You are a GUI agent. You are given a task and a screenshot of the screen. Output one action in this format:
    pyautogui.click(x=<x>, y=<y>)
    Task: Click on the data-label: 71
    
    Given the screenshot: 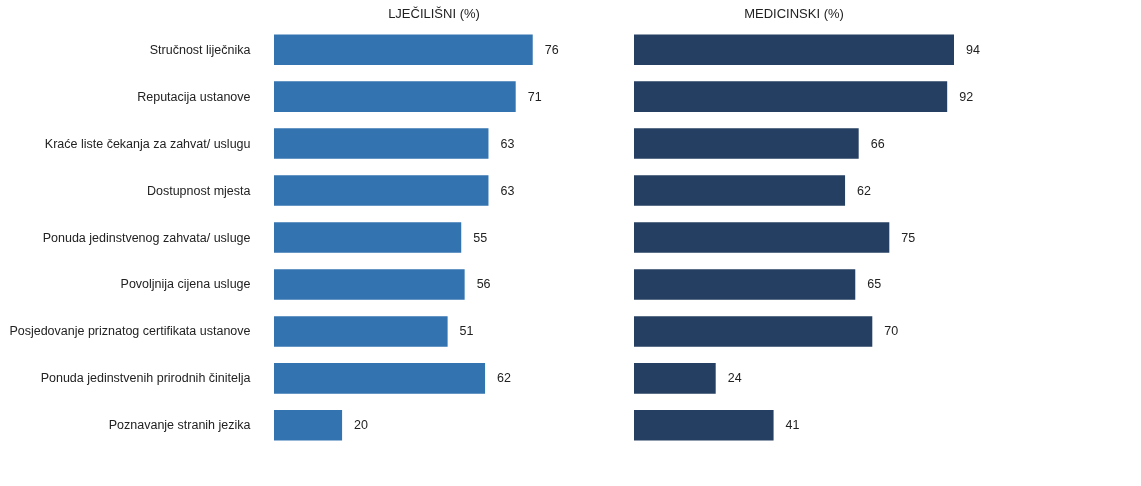 What is the action you would take?
    pyautogui.click(x=534, y=96)
    